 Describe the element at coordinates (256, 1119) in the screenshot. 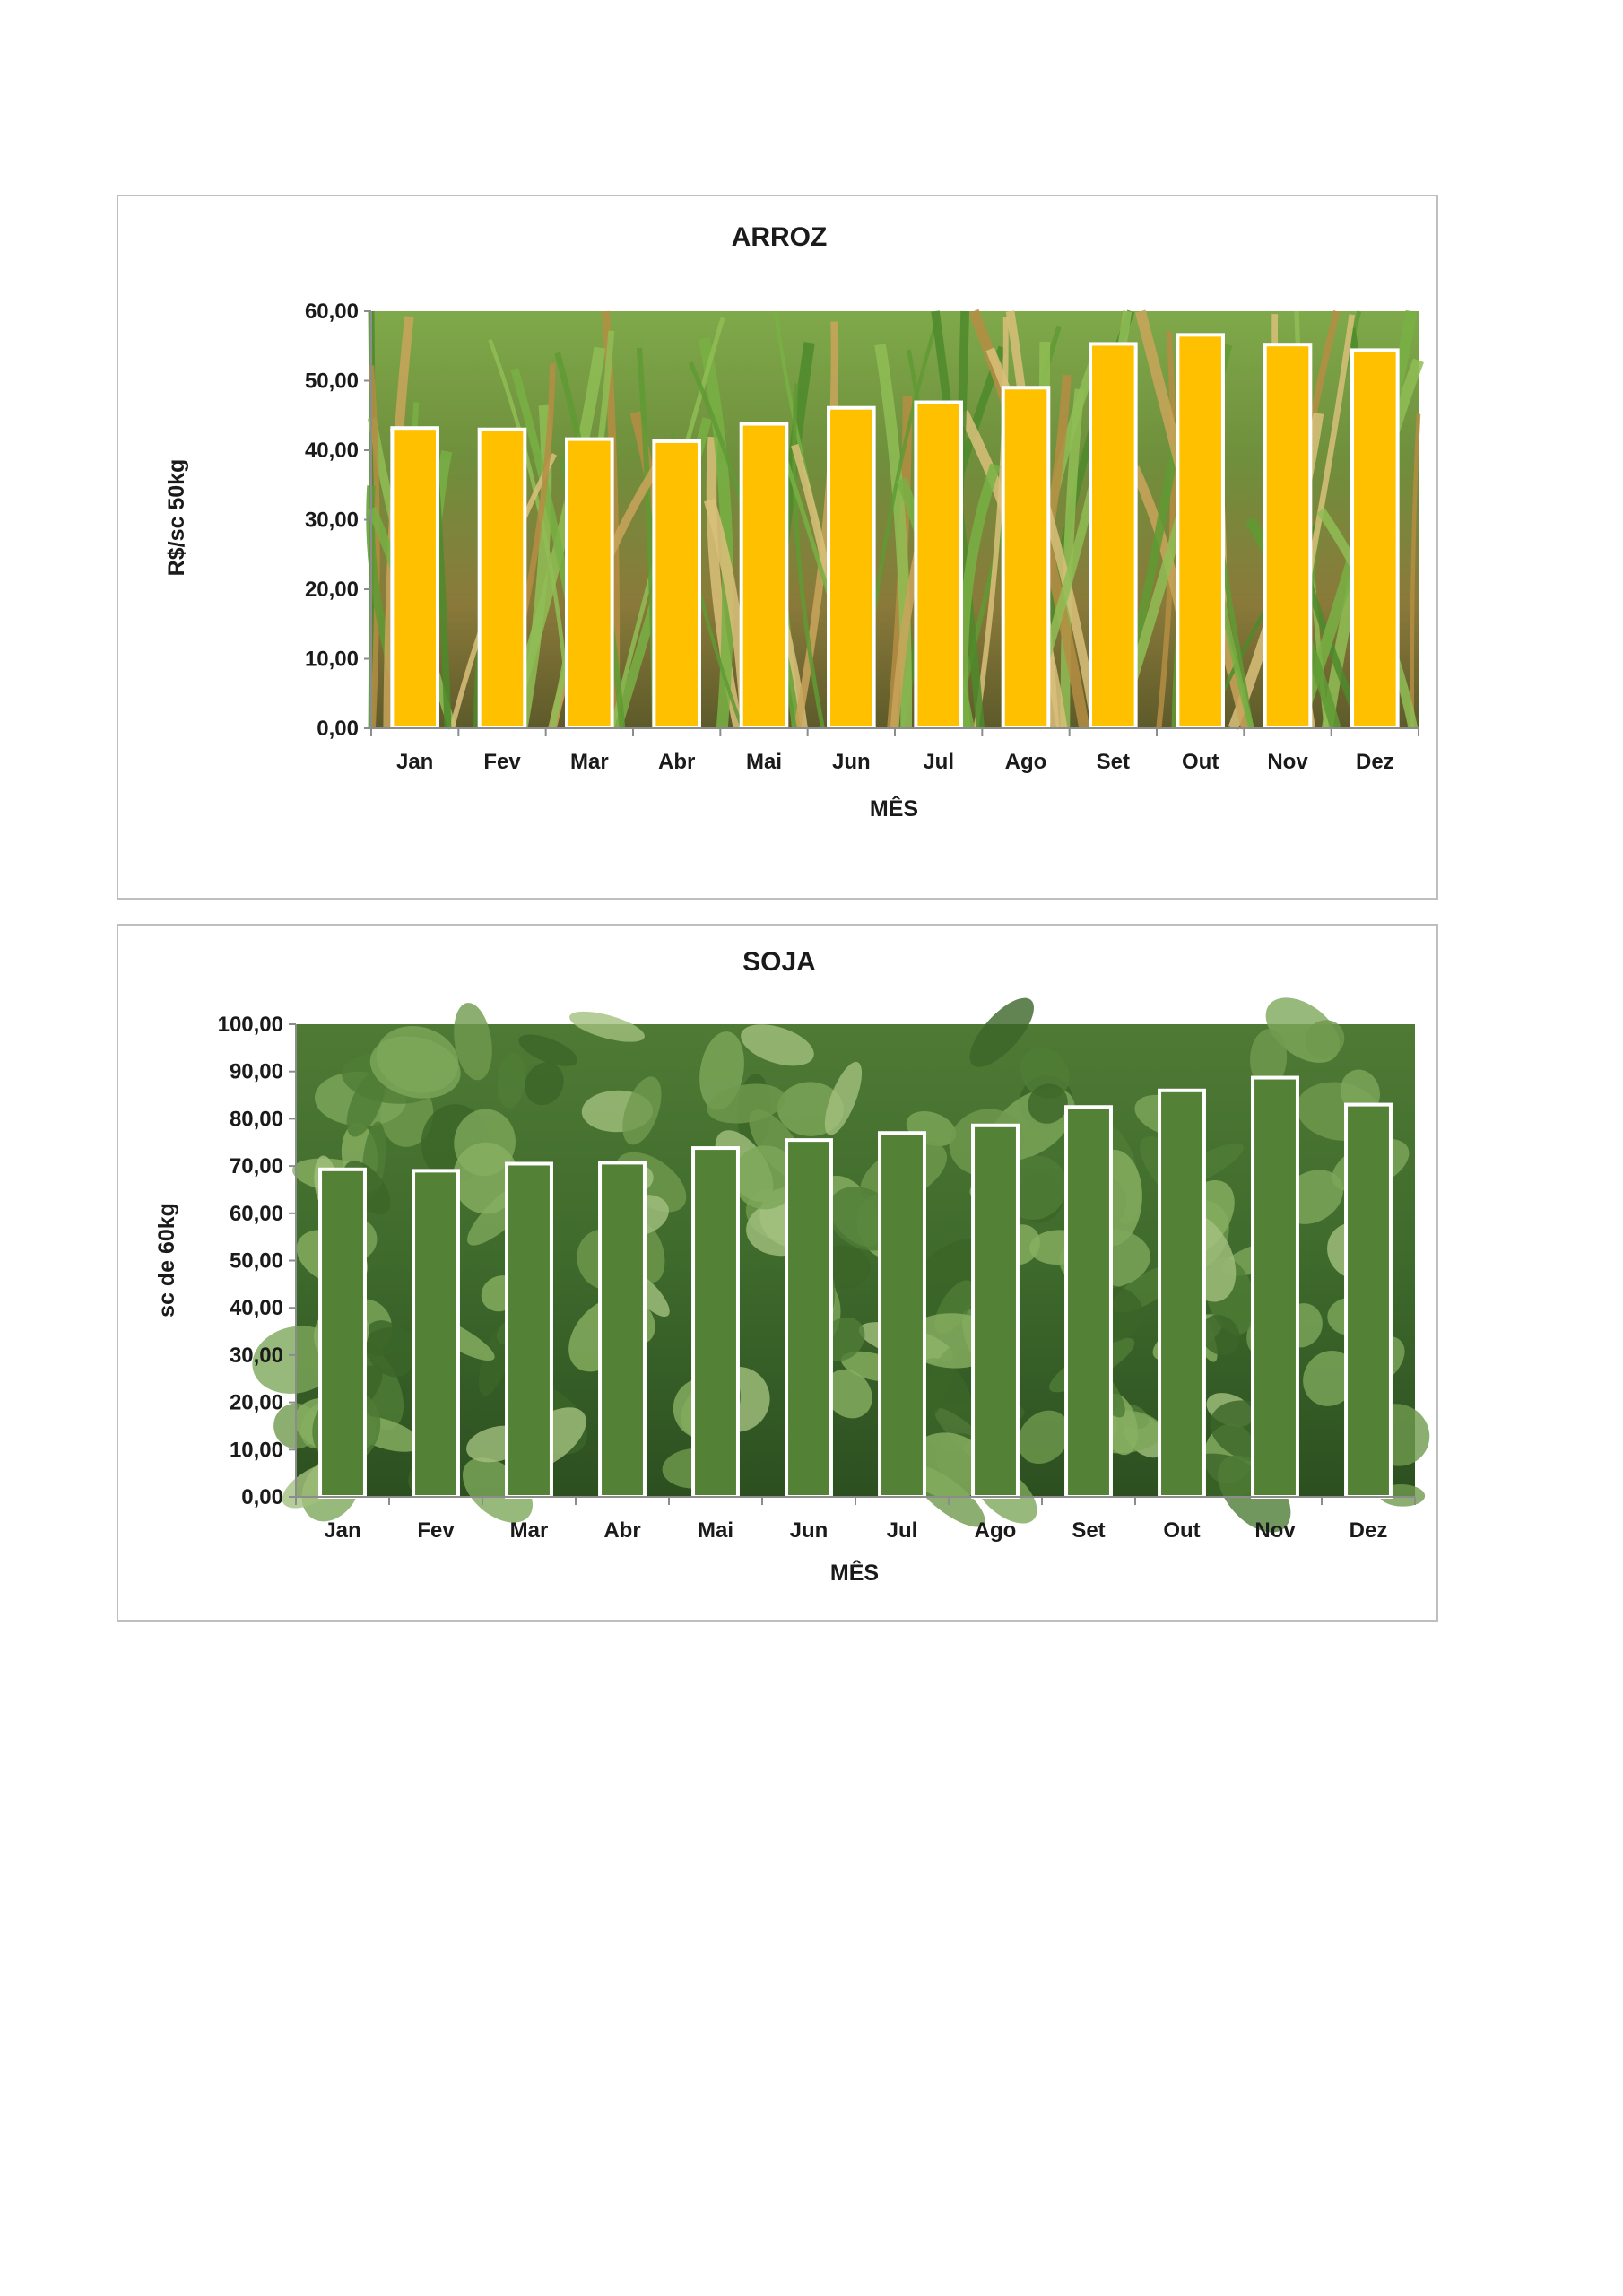

I see `y-tick-label: 80,00` at that location.